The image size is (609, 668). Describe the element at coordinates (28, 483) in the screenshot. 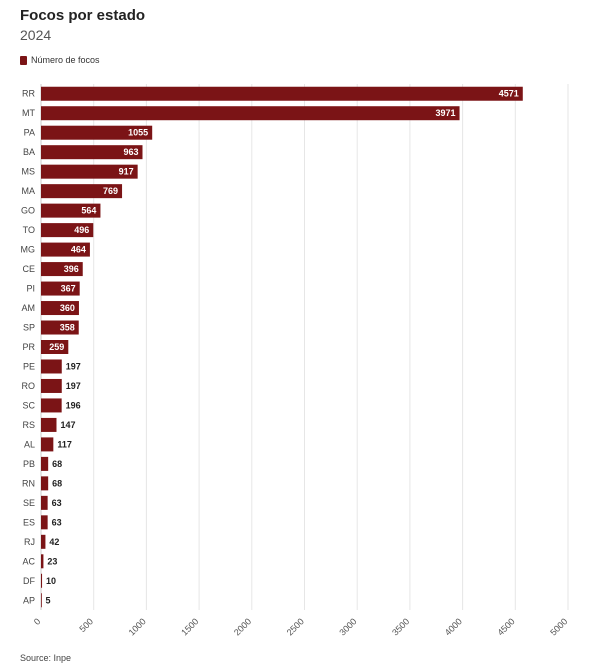

I see `category-label: RN` at that location.